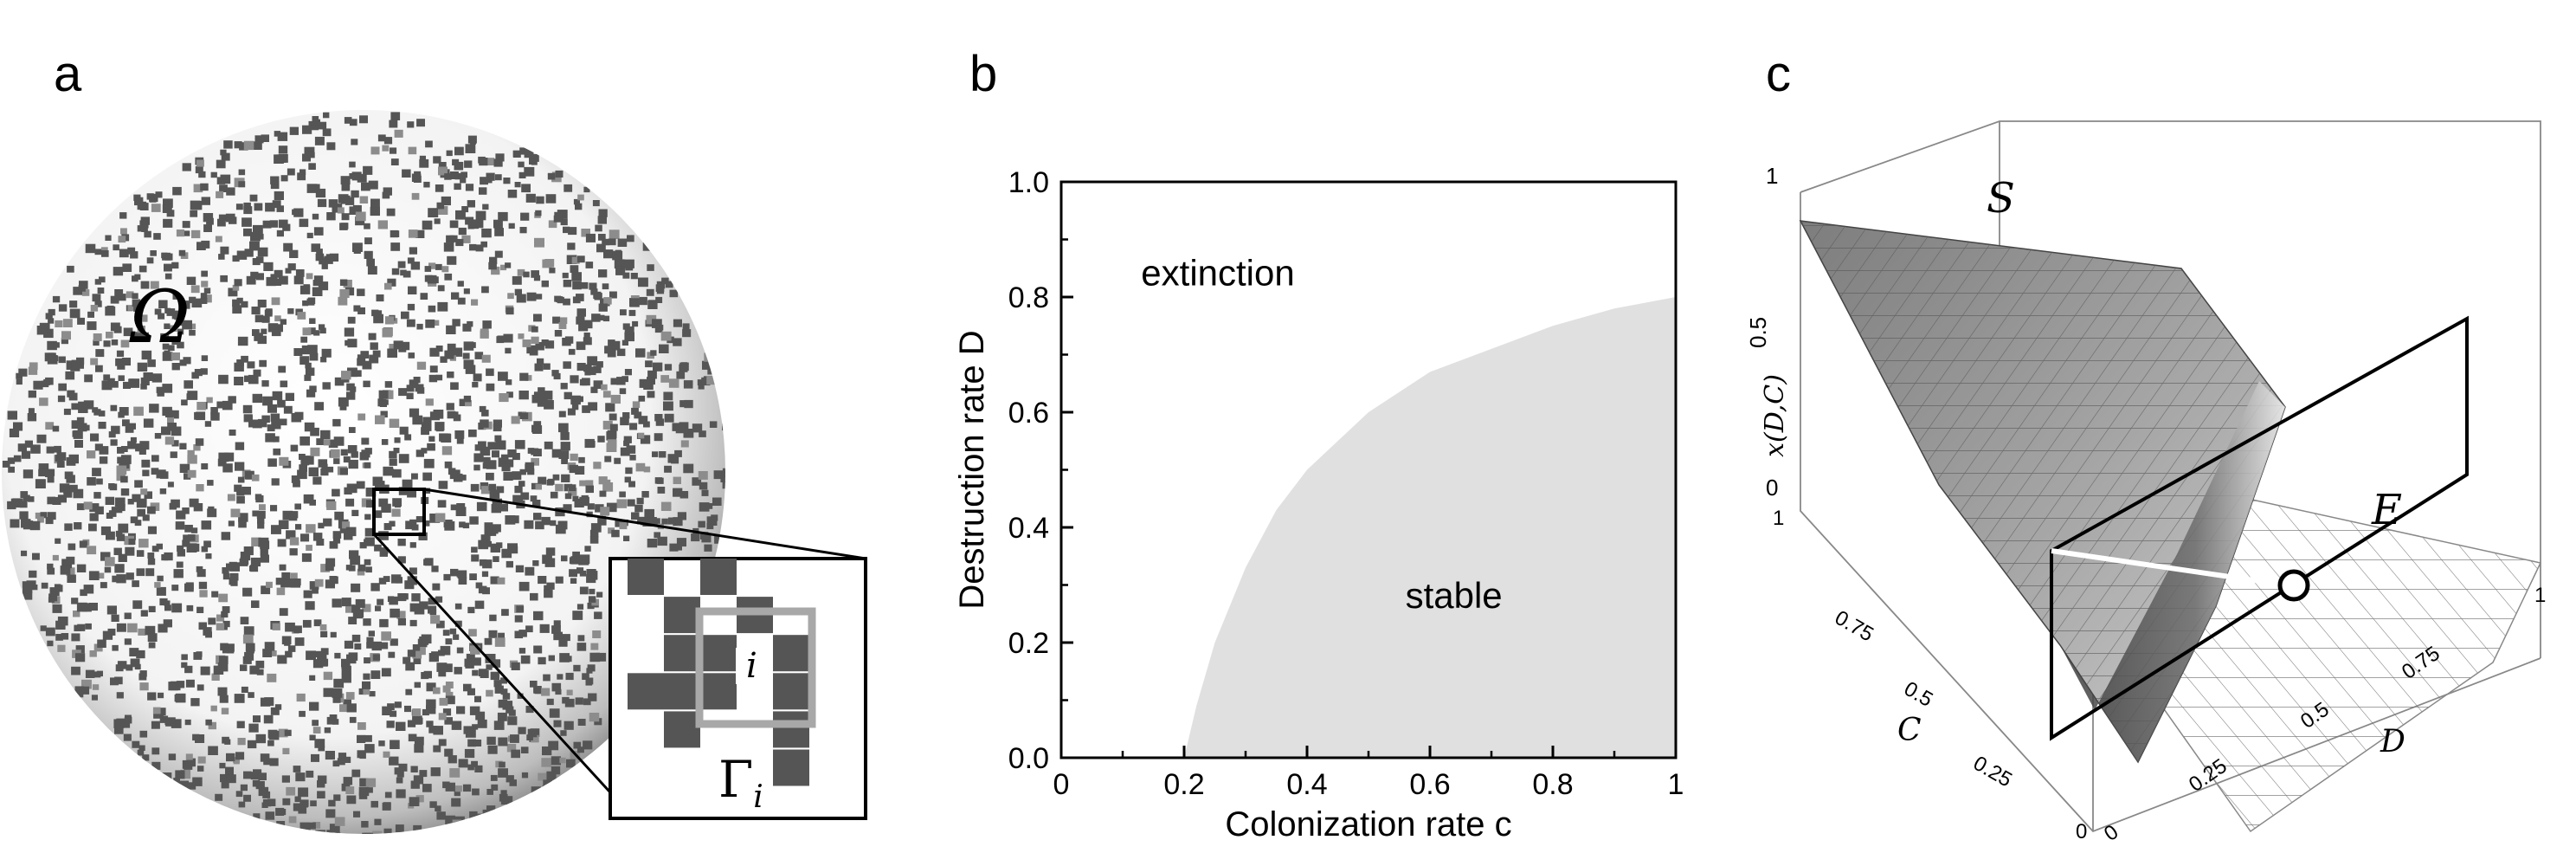 This screenshot has height=866, width=2576. I want to click on y-tick-label: 0.4, so click(1028, 528).